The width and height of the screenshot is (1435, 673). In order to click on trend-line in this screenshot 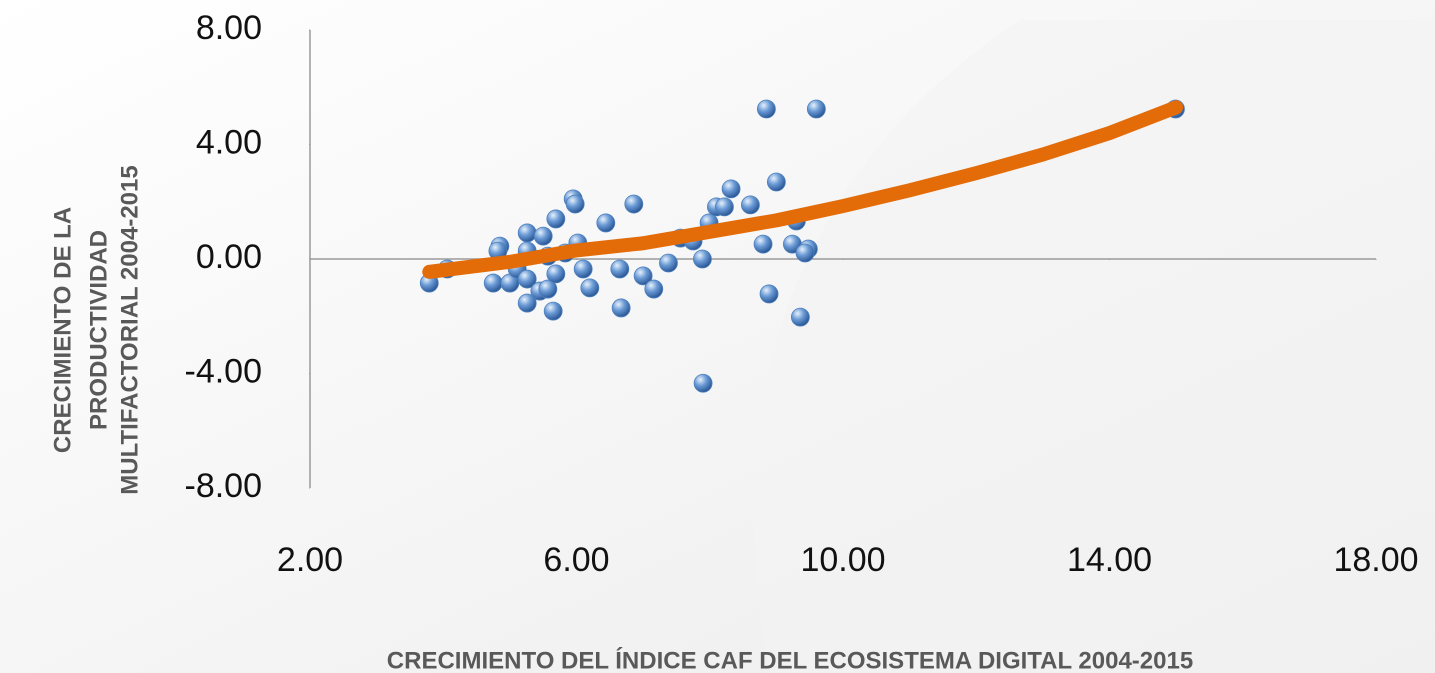, I will do `click(803, 189)`.